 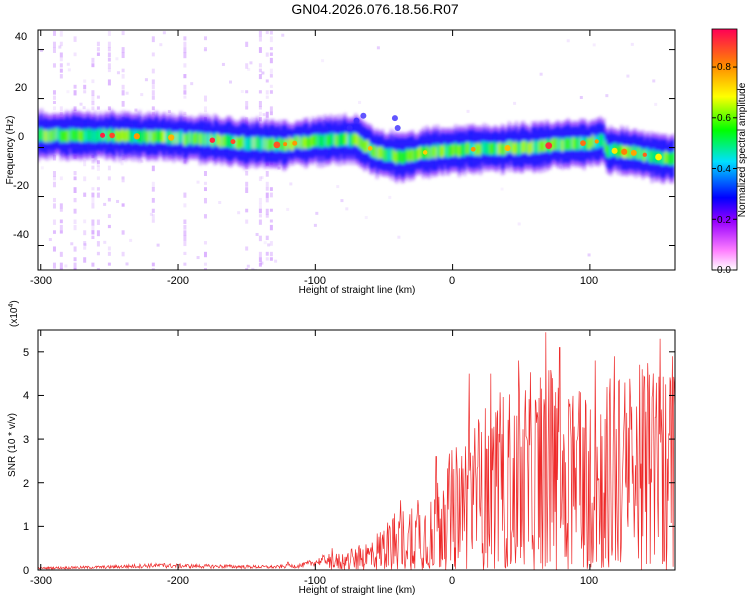 I want to click on heatmap-hotspot, so click(x=644, y=154).